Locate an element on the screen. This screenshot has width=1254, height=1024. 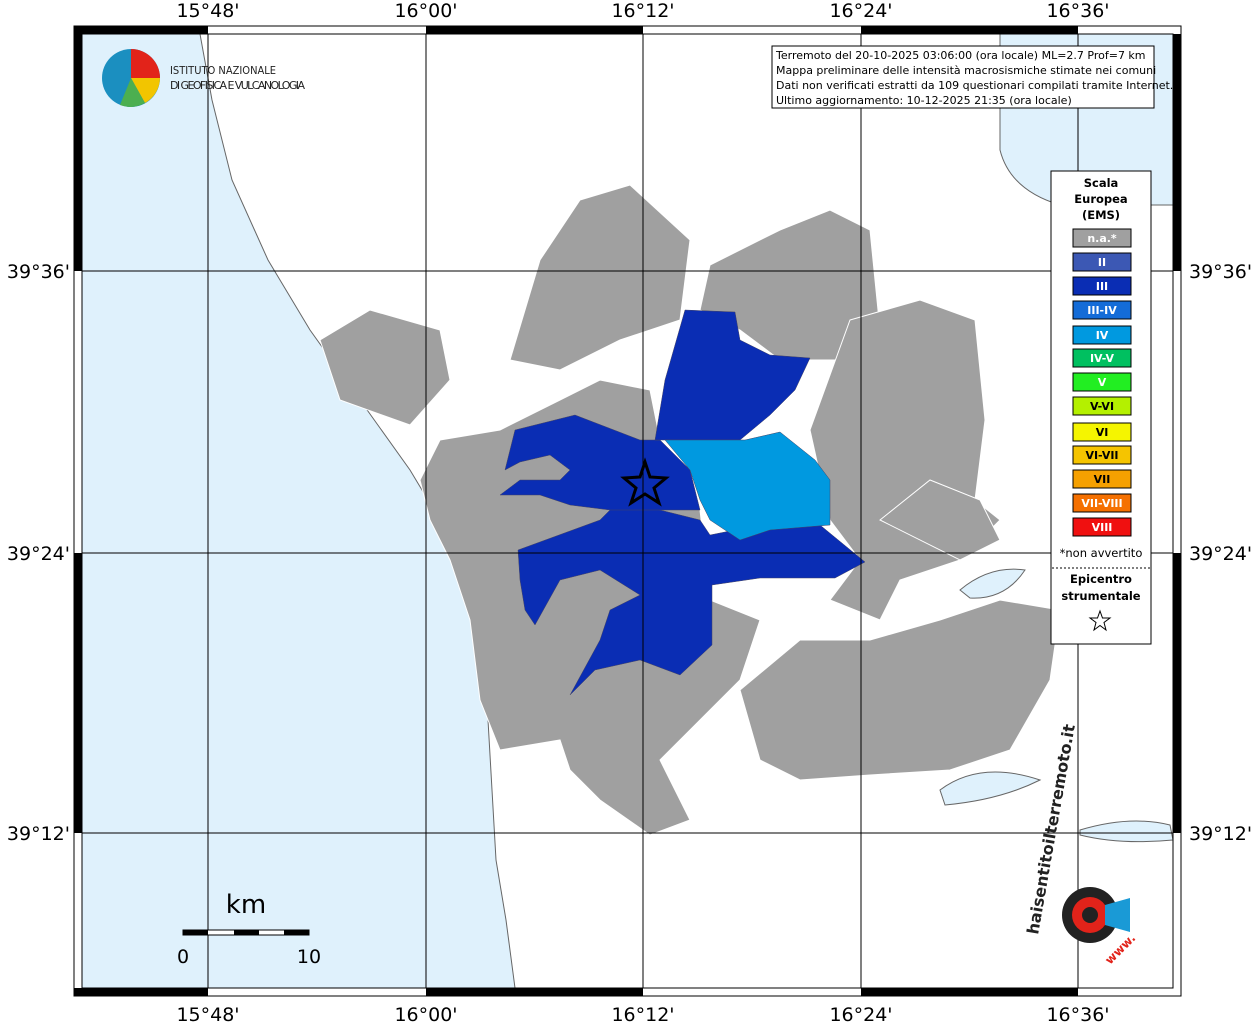
legend-label: VI is located at coordinates (1102, 432).